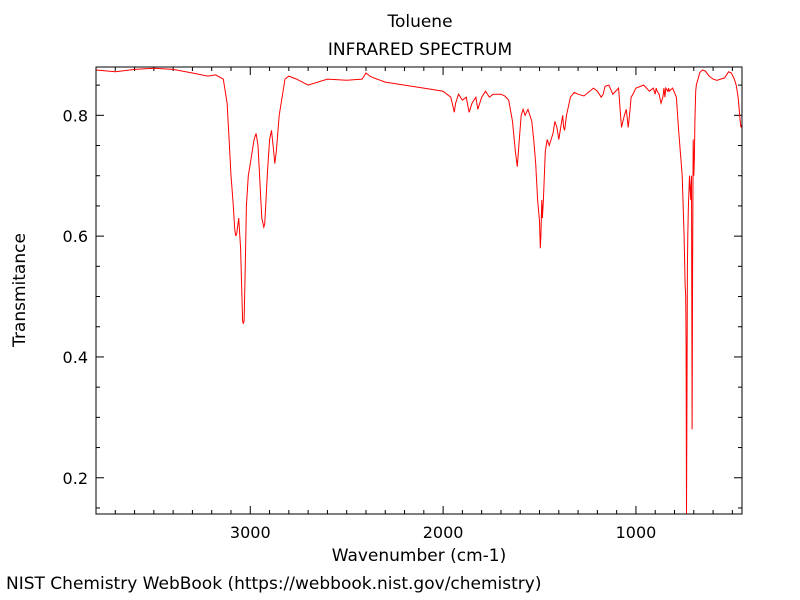 This screenshot has width=800, height=600. I want to click on y-axis-label: Transmitance, so click(20, 290).